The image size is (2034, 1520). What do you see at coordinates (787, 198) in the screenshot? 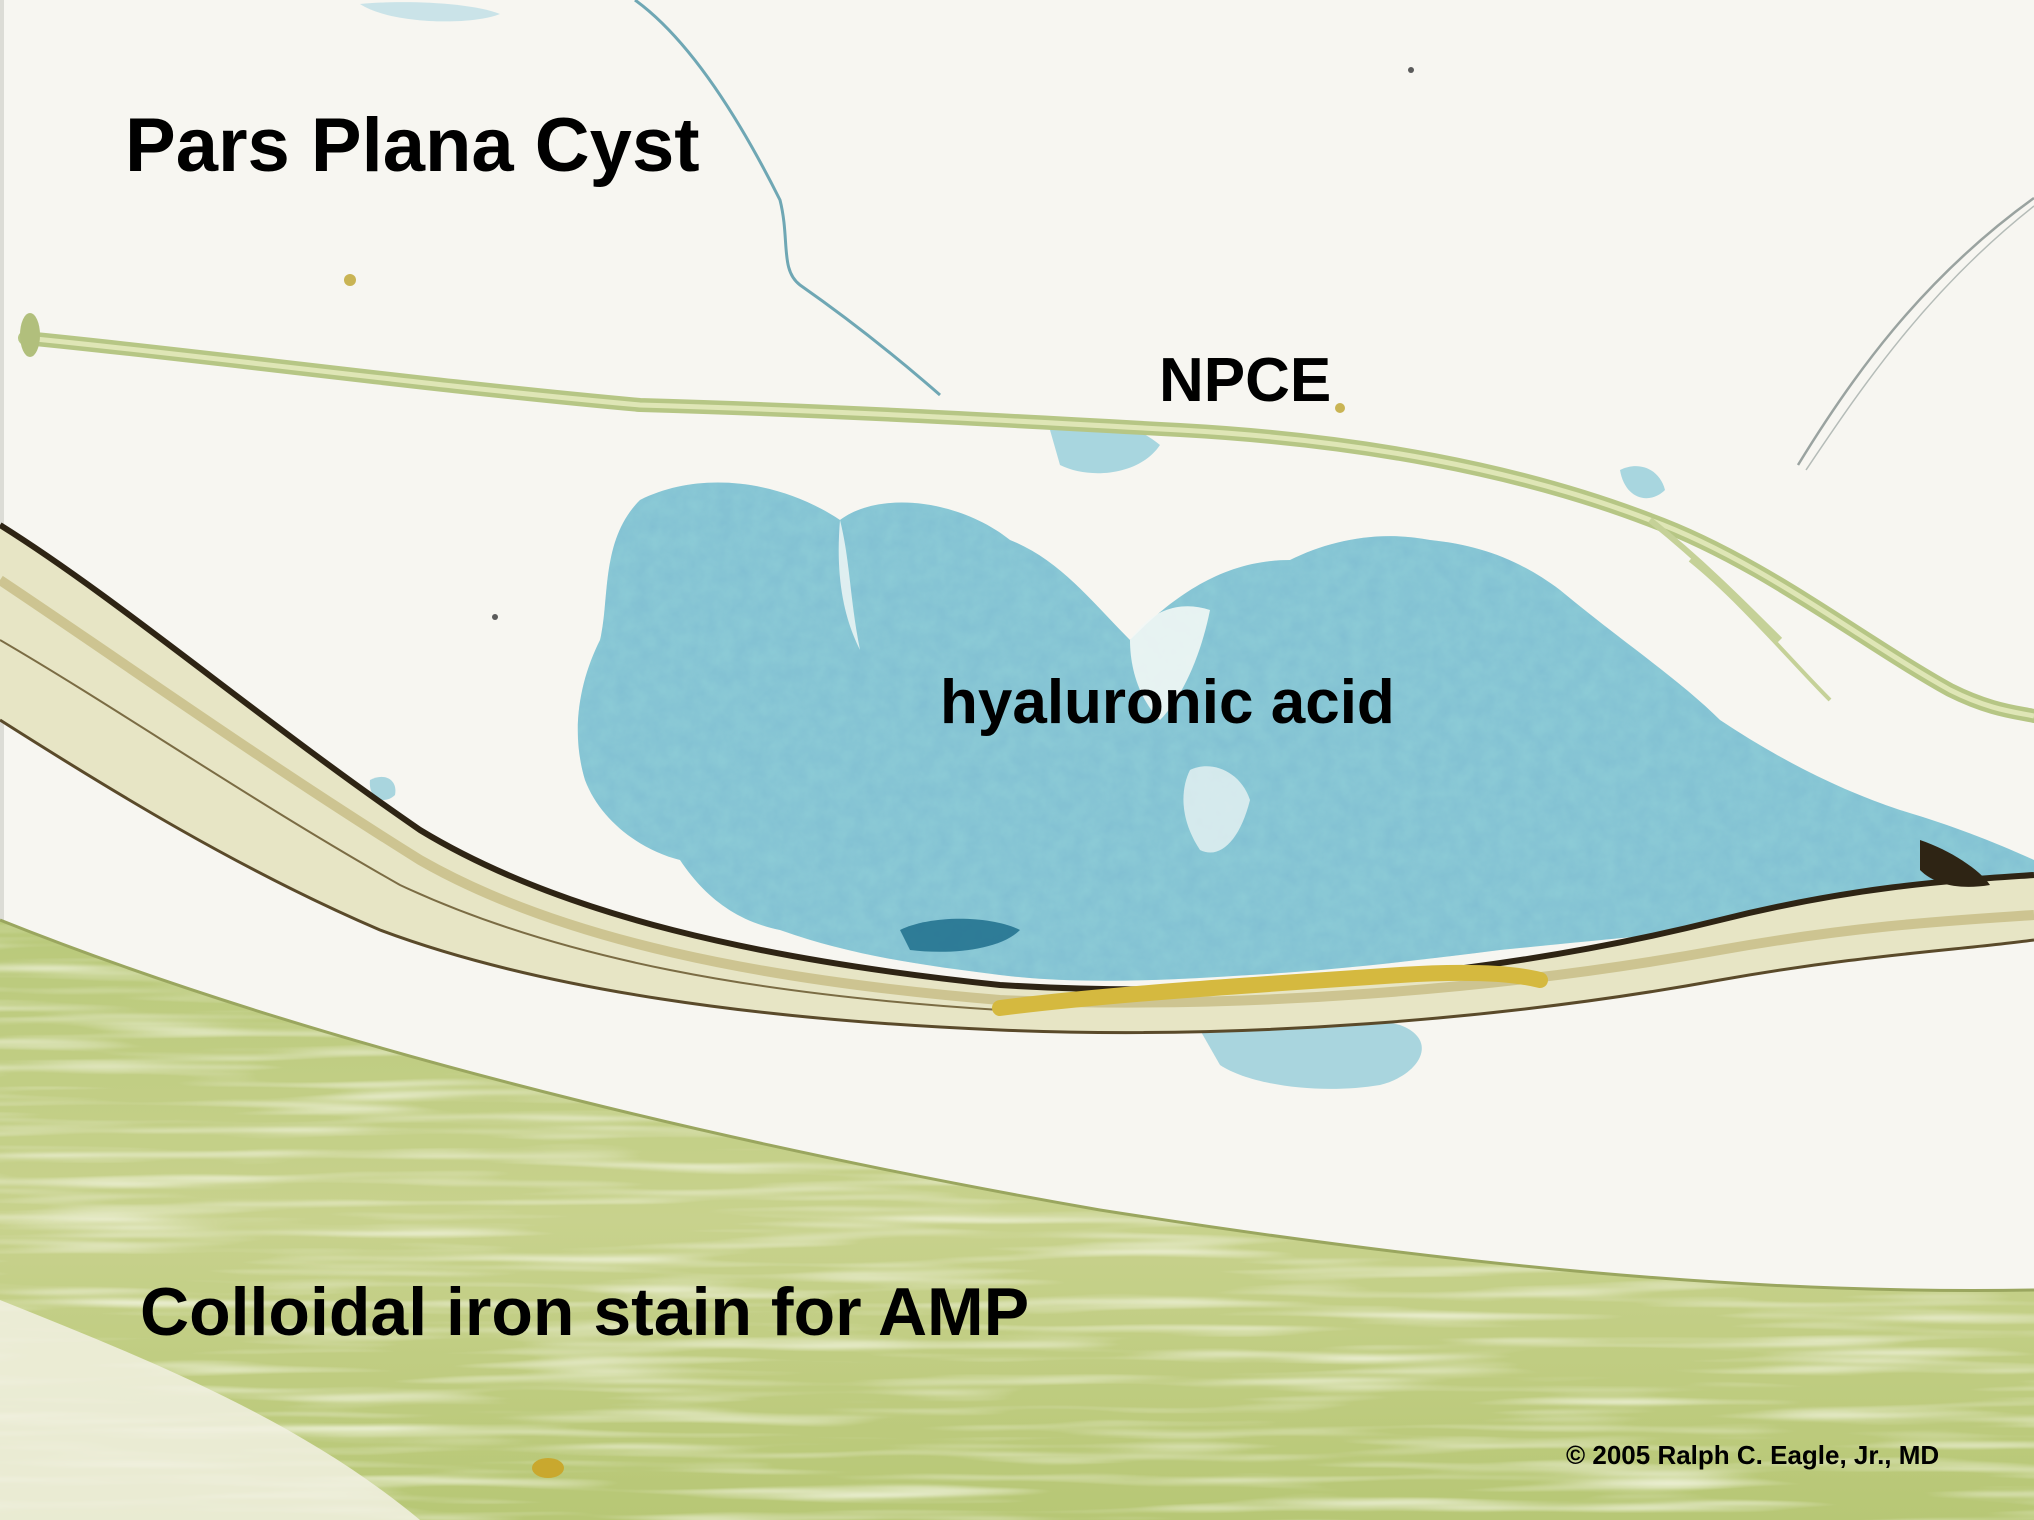
I see `zonule-strand` at bounding box center [787, 198].